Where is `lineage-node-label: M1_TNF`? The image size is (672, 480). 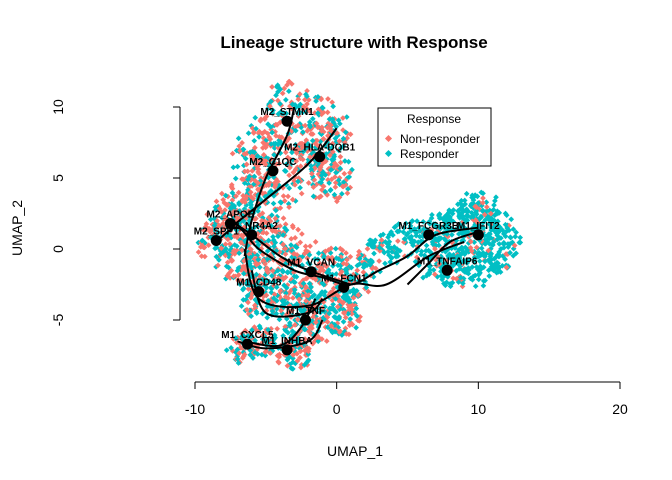
lineage-node-label: M1_TNF is located at coordinates (305, 311).